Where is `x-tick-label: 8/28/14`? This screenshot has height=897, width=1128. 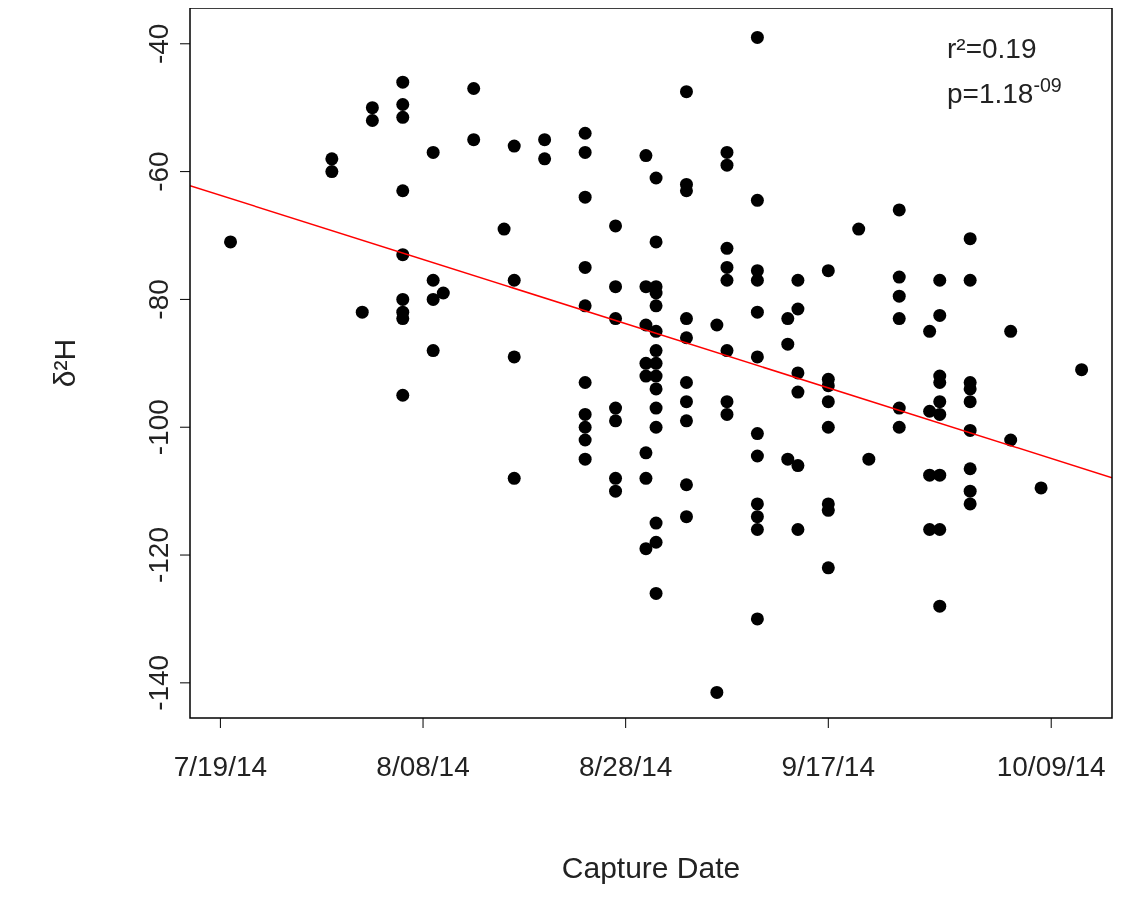
x-tick-label: 8/28/14 is located at coordinates (625, 766).